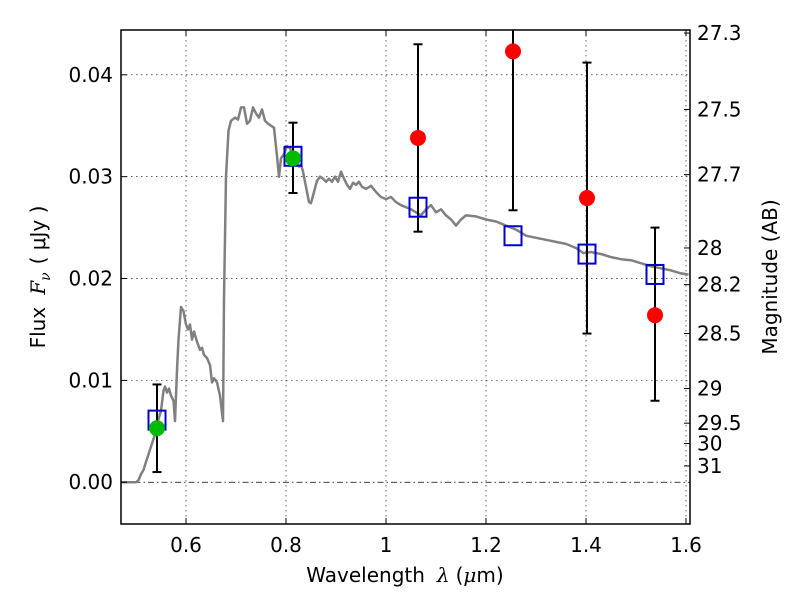 This screenshot has width=800, height=600. I want to click on x-tick-label: 1.2, so click(486, 545).